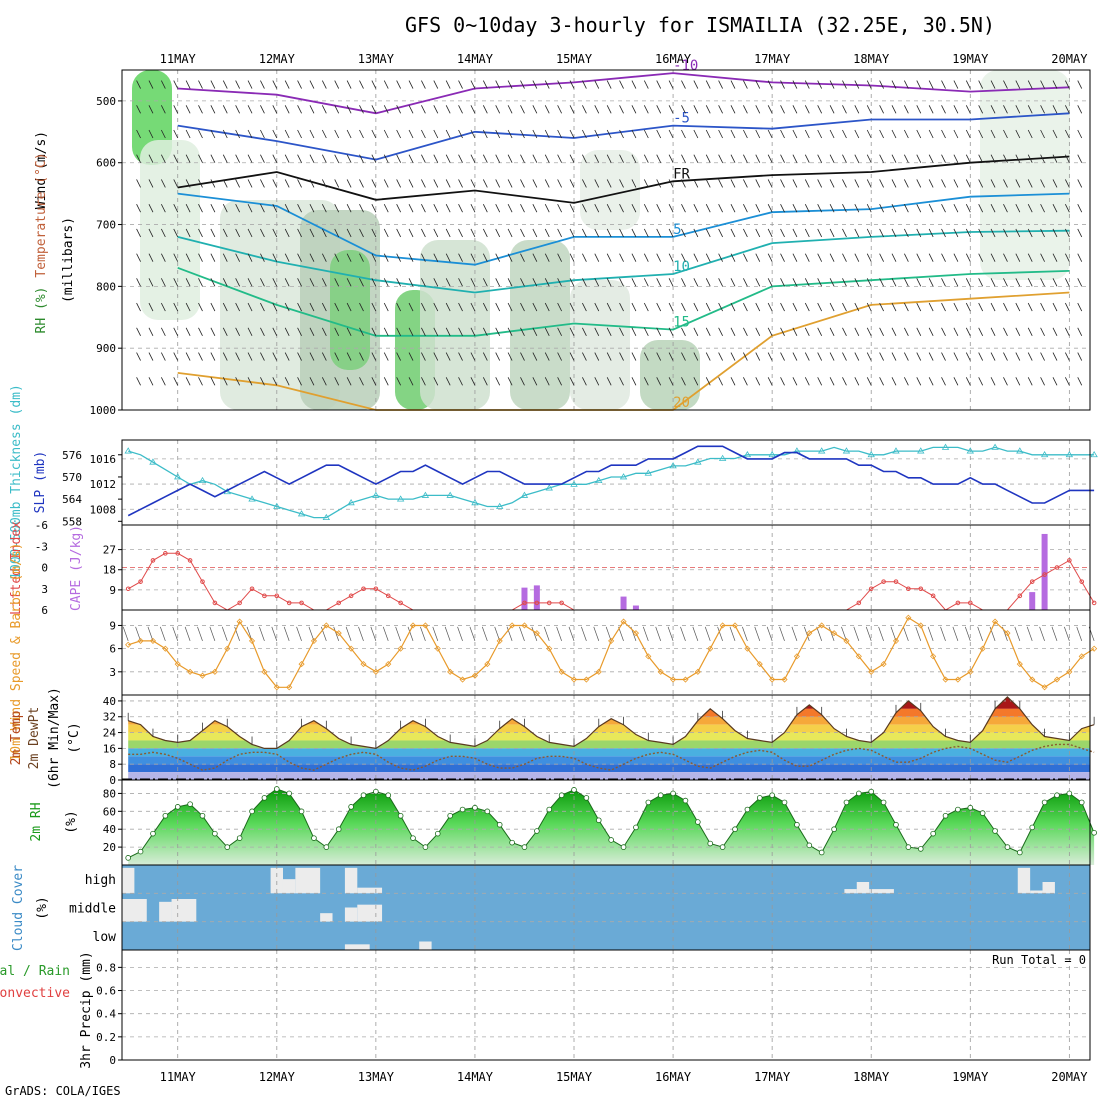 The width and height of the screenshot is (1100, 1100). What do you see at coordinates (18, 908) in the screenshot?
I see `cloud-axis-label-1: Cloud Cover` at bounding box center [18, 908].